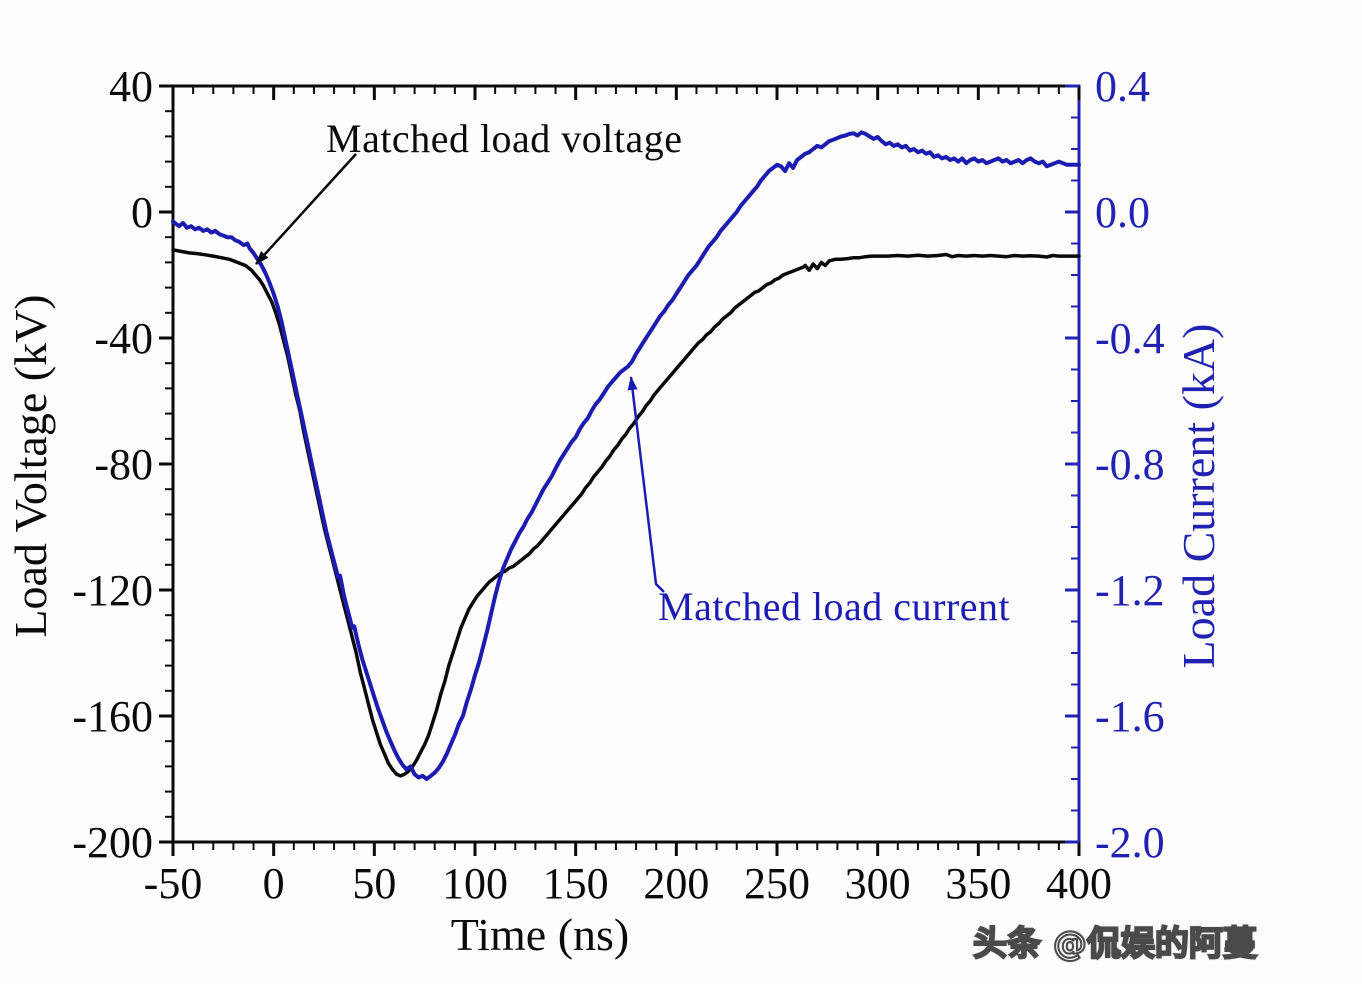  Describe the element at coordinates (1130, 842) in the screenshot. I see `right-tick-label: -2.0` at that location.